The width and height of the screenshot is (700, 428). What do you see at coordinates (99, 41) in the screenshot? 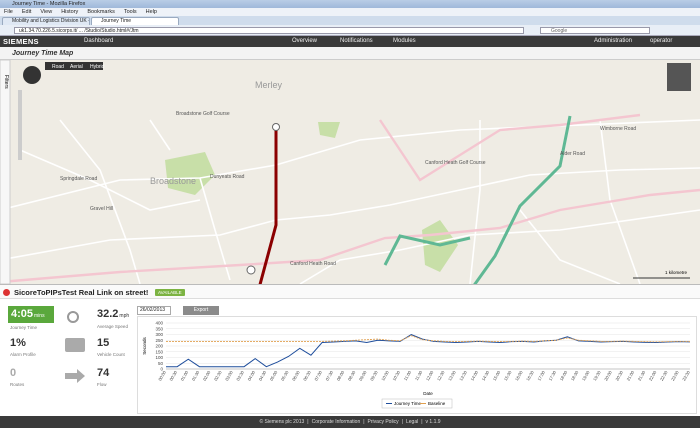
I see `nav-item: Dashboard` at bounding box center [99, 41].